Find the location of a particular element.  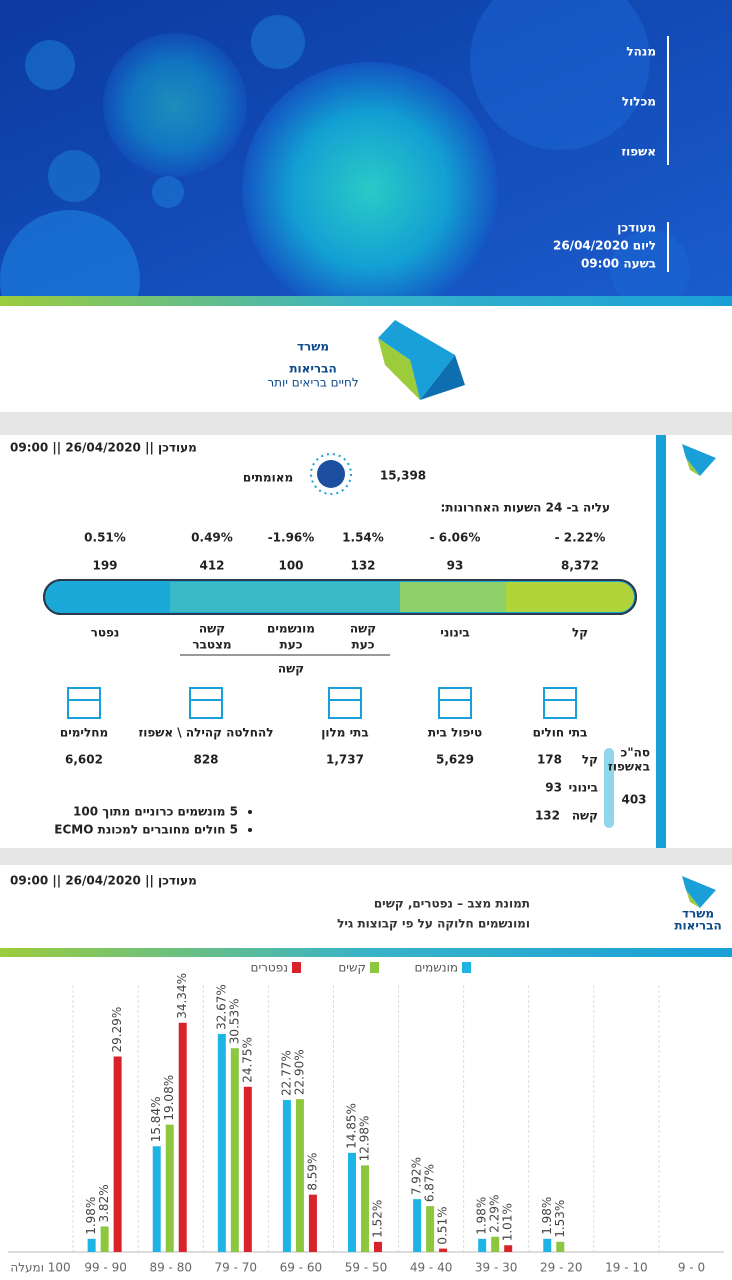

chart-title: תמונת מצב – נפטרים, קשים is located at coordinates (452, 904).